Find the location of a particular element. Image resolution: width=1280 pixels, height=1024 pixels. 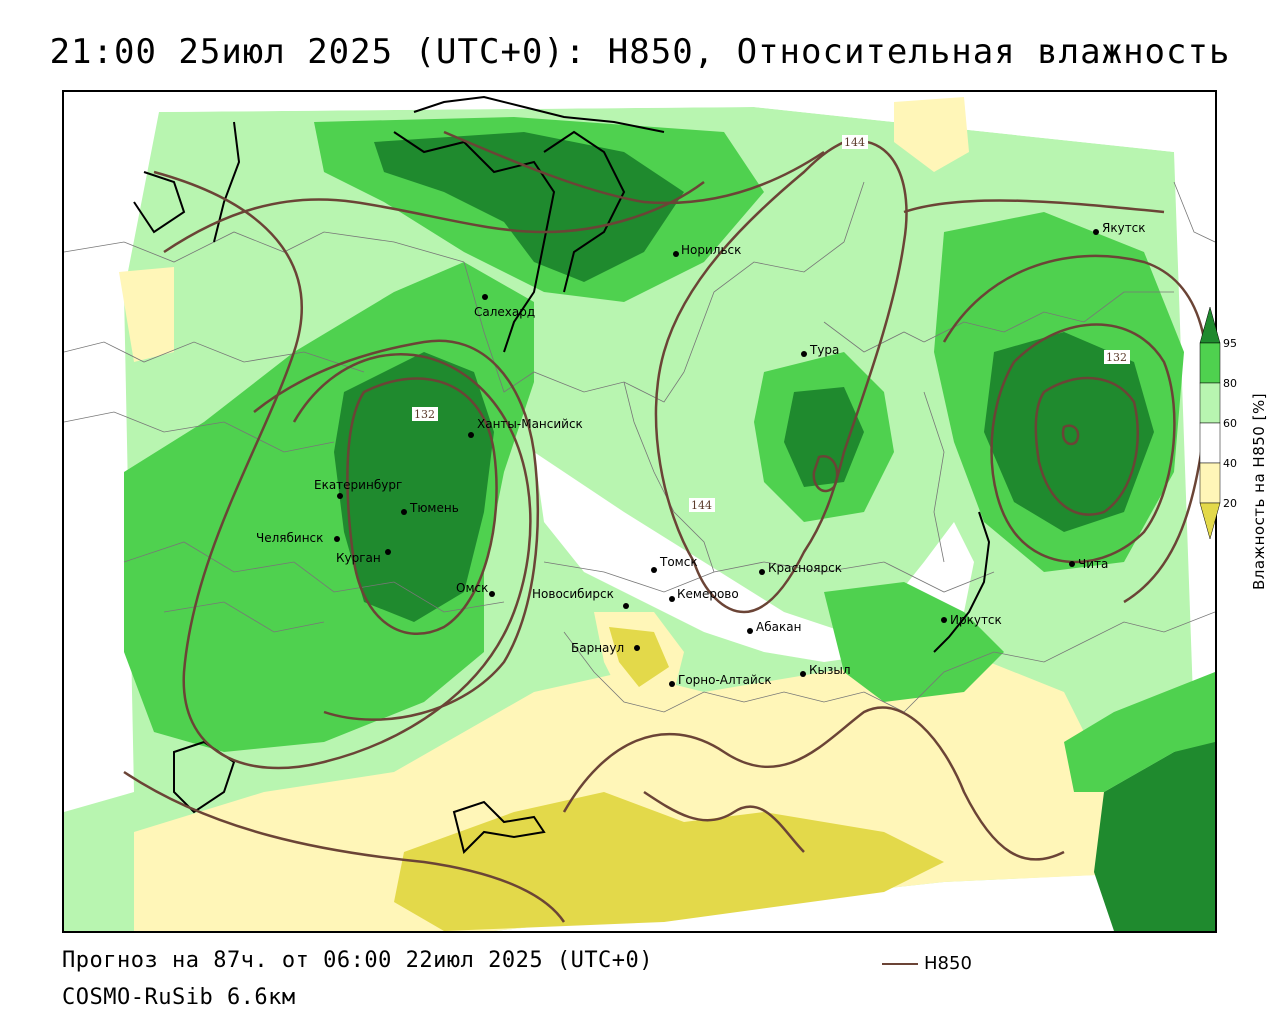

contour-136-east is located at coordinates (1075, 429).